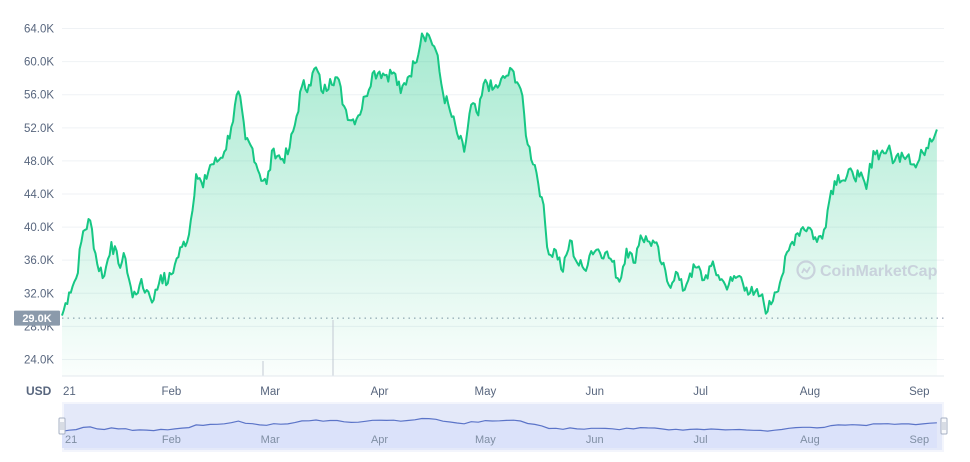 This screenshot has width=970, height=462. I want to click on current-price-label: 29.0K, so click(36, 319).